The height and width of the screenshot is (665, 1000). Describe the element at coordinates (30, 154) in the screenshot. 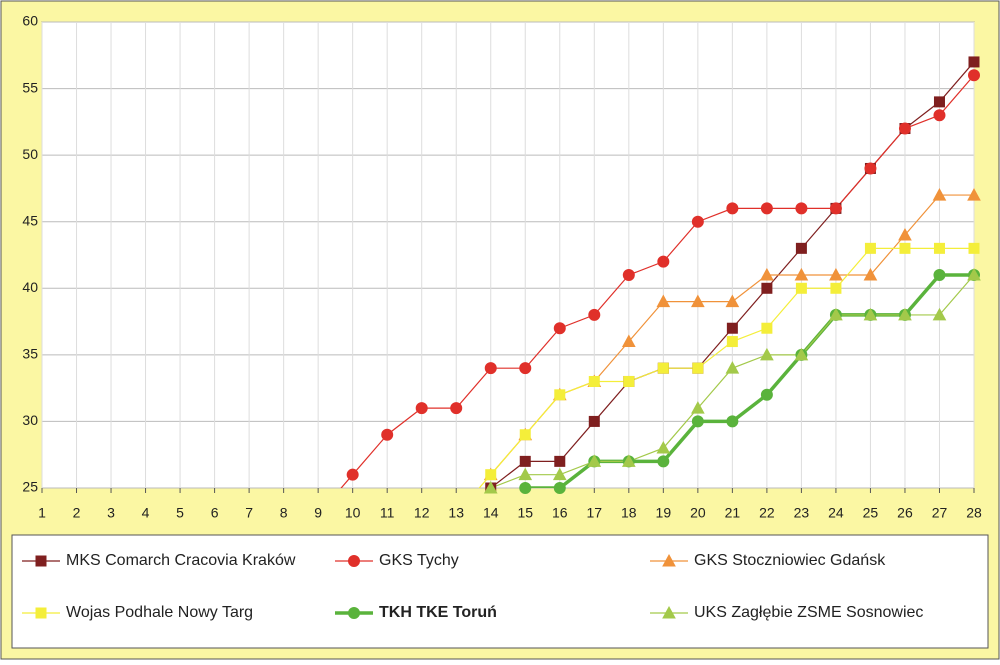

I see `y-tick-label: 50` at that location.